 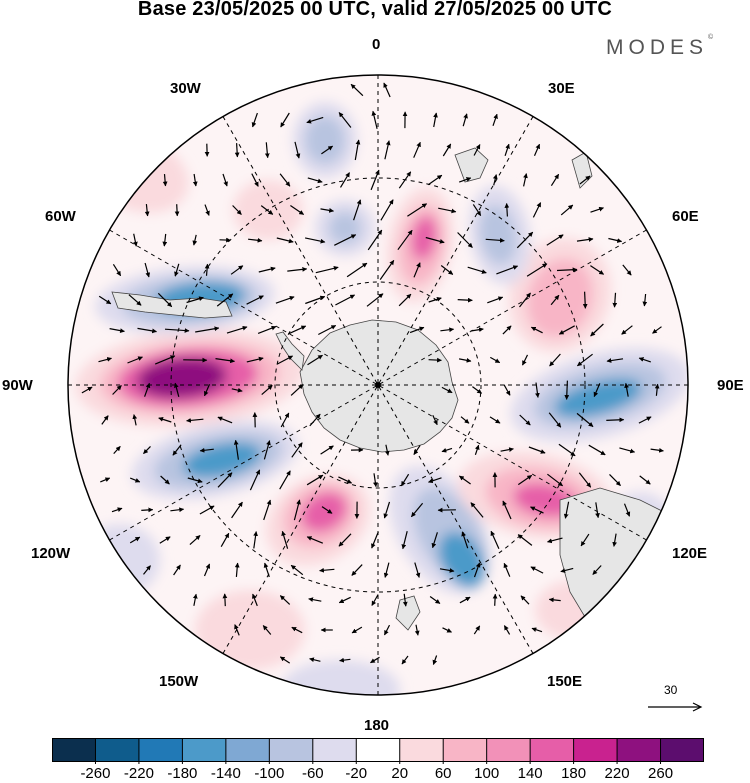 I want to click on colorbar-tick-label: -140, so click(x=225, y=773).